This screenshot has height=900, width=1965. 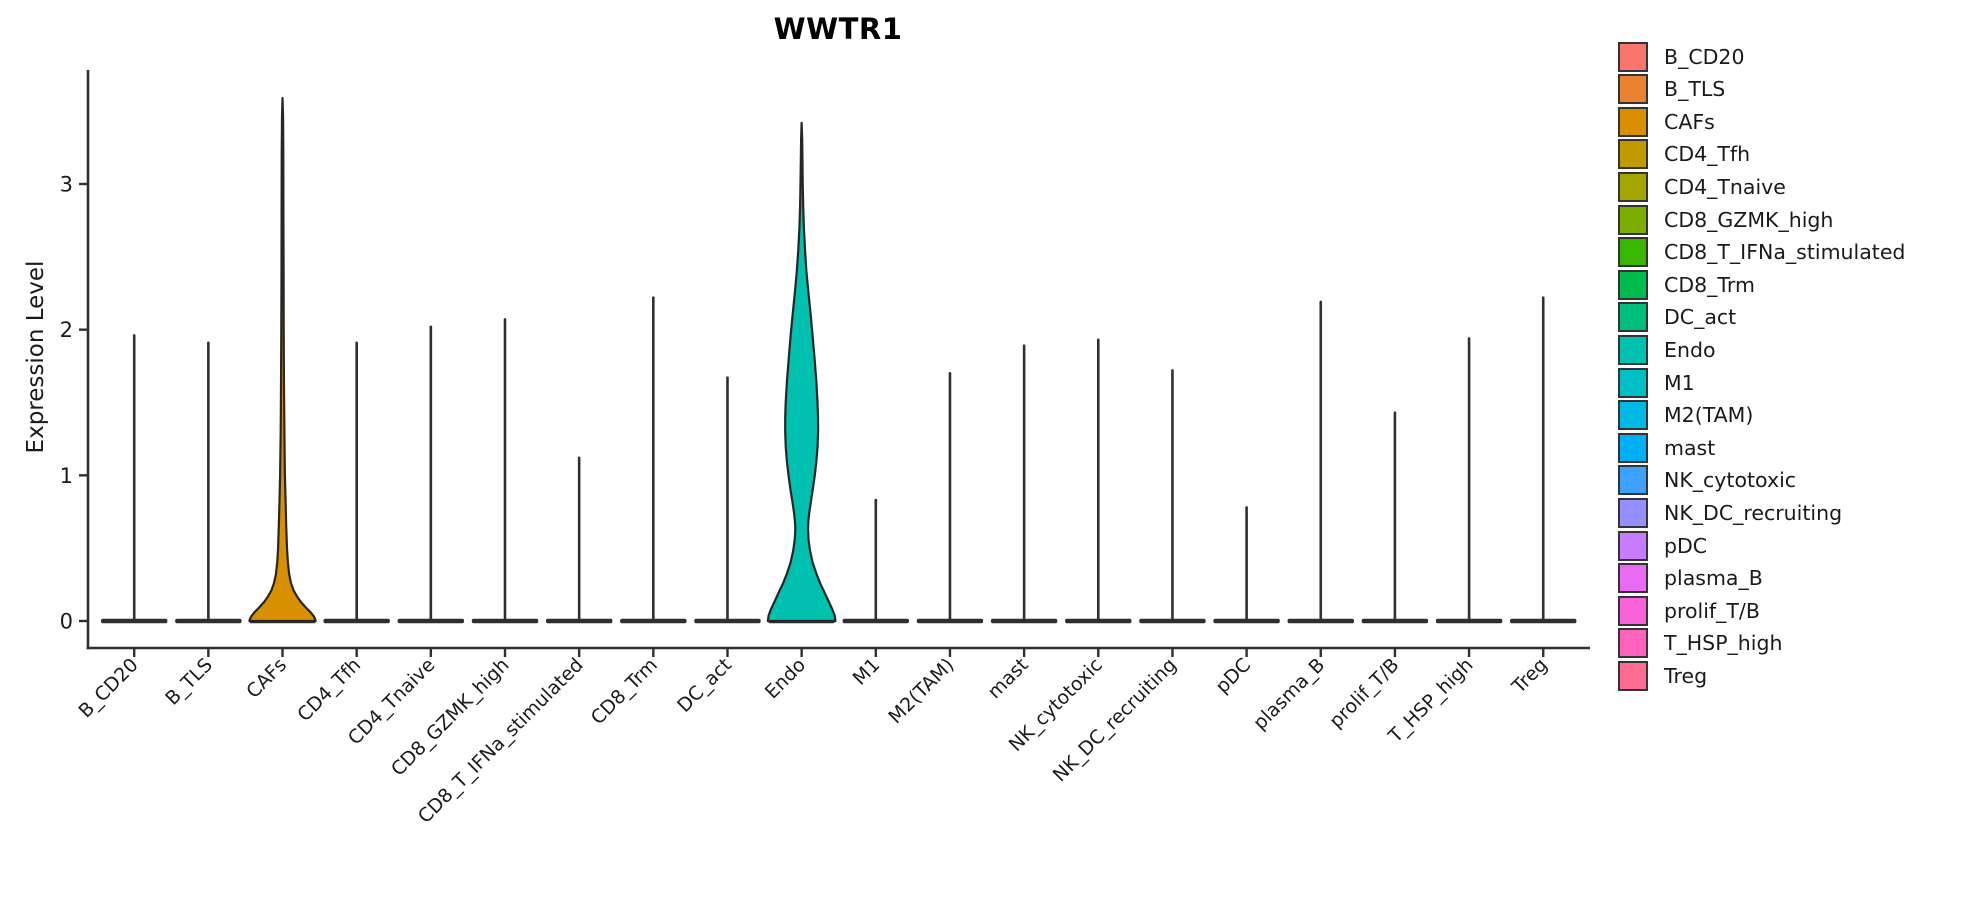 I want to click on legend-row: CAFs, so click(x=1666, y=121).